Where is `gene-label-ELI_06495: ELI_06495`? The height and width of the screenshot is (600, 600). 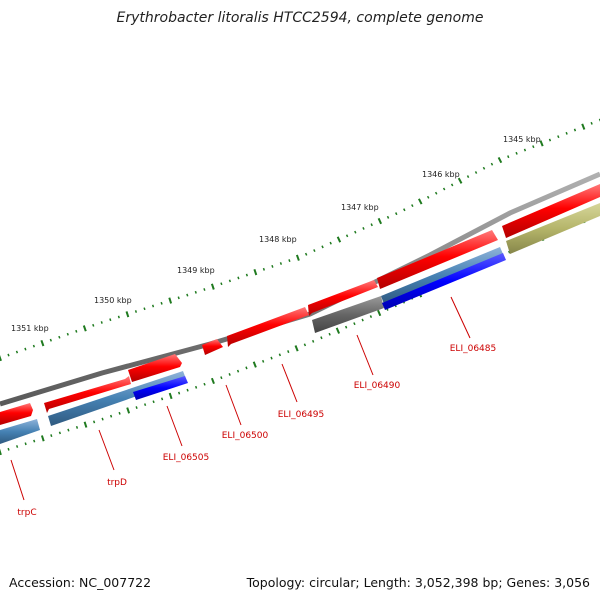
gene-label-ELI_06495: ELI_06495 is located at coordinates (301, 415).